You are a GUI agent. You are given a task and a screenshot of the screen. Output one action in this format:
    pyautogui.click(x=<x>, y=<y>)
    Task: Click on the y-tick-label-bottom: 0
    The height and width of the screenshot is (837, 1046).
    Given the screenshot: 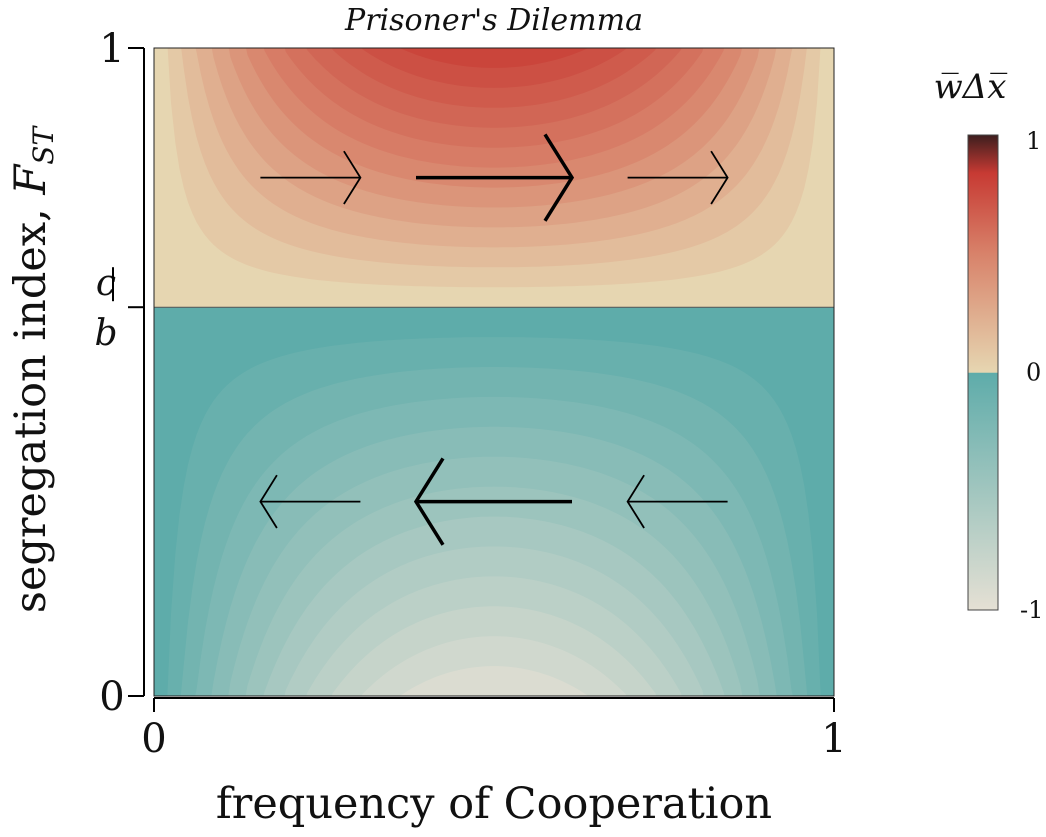 What is the action you would take?
    pyautogui.click(x=111, y=697)
    